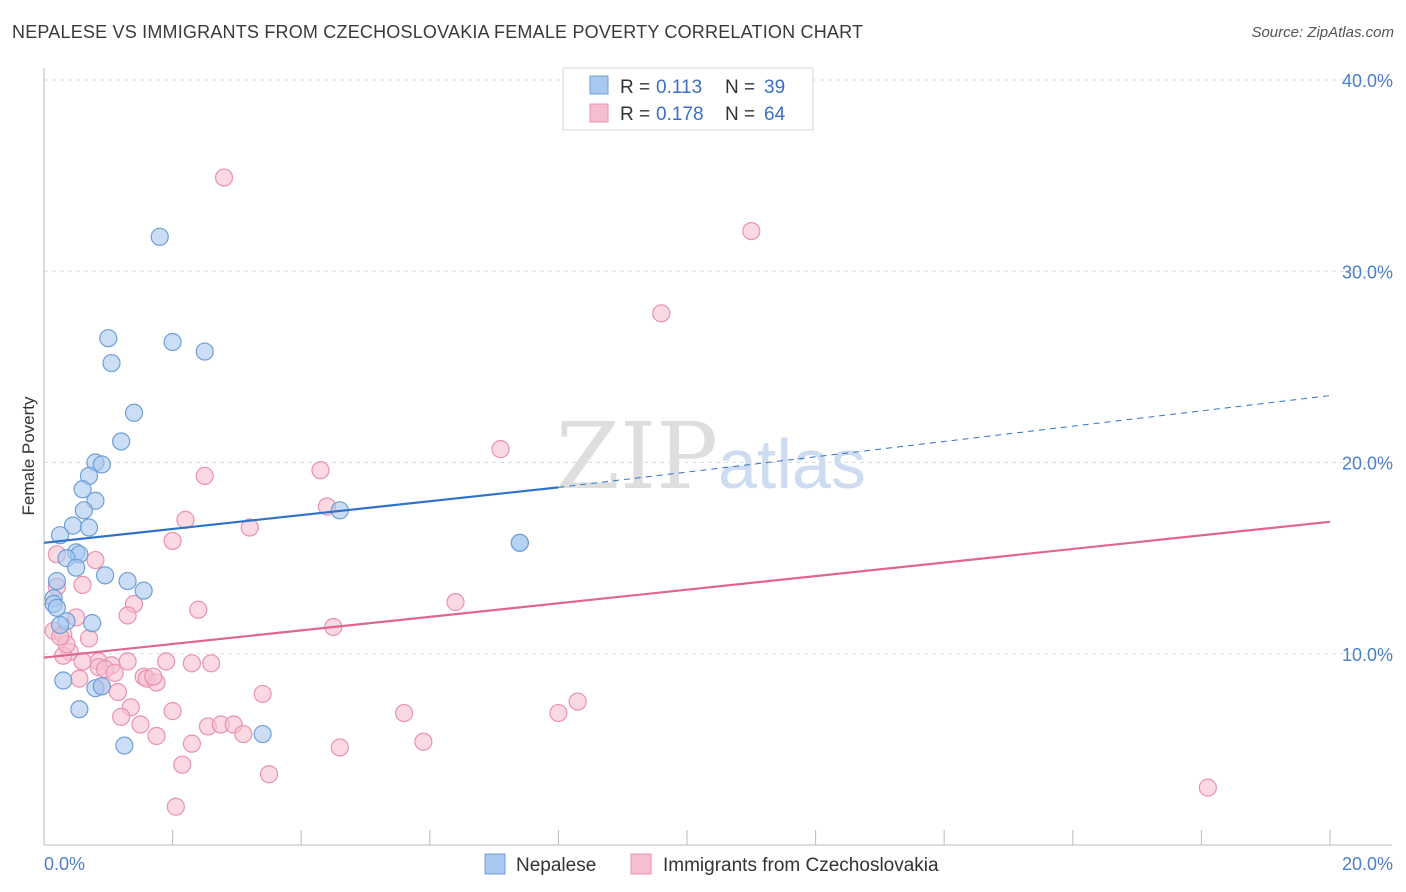 The height and width of the screenshot is (892, 1406). Describe the element at coordinates (740, 87) in the screenshot. I see `legend-n-label-1: N =` at that location.